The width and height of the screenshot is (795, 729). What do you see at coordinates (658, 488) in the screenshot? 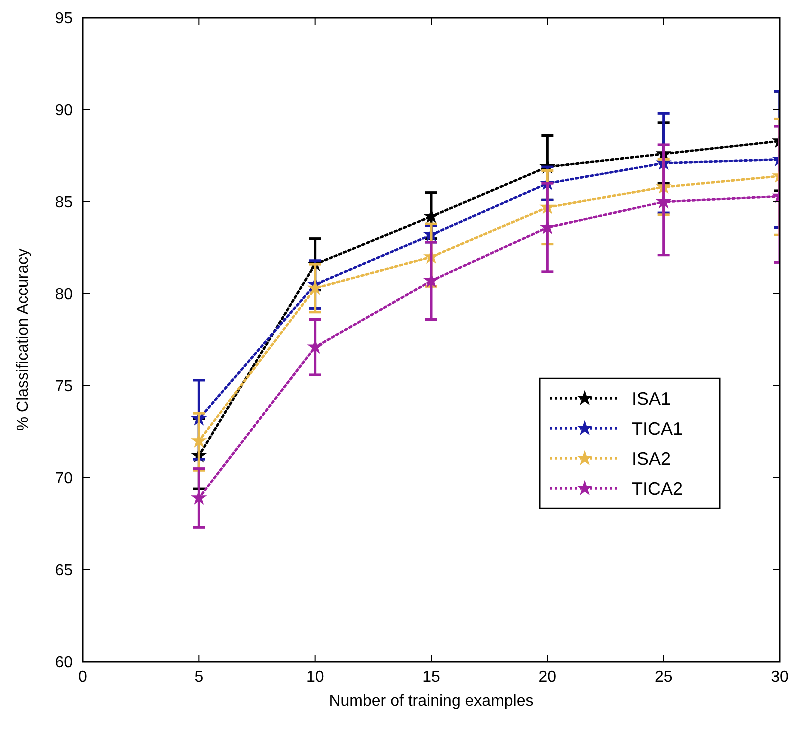
I see `legend-label: TICA2` at bounding box center [658, 488].